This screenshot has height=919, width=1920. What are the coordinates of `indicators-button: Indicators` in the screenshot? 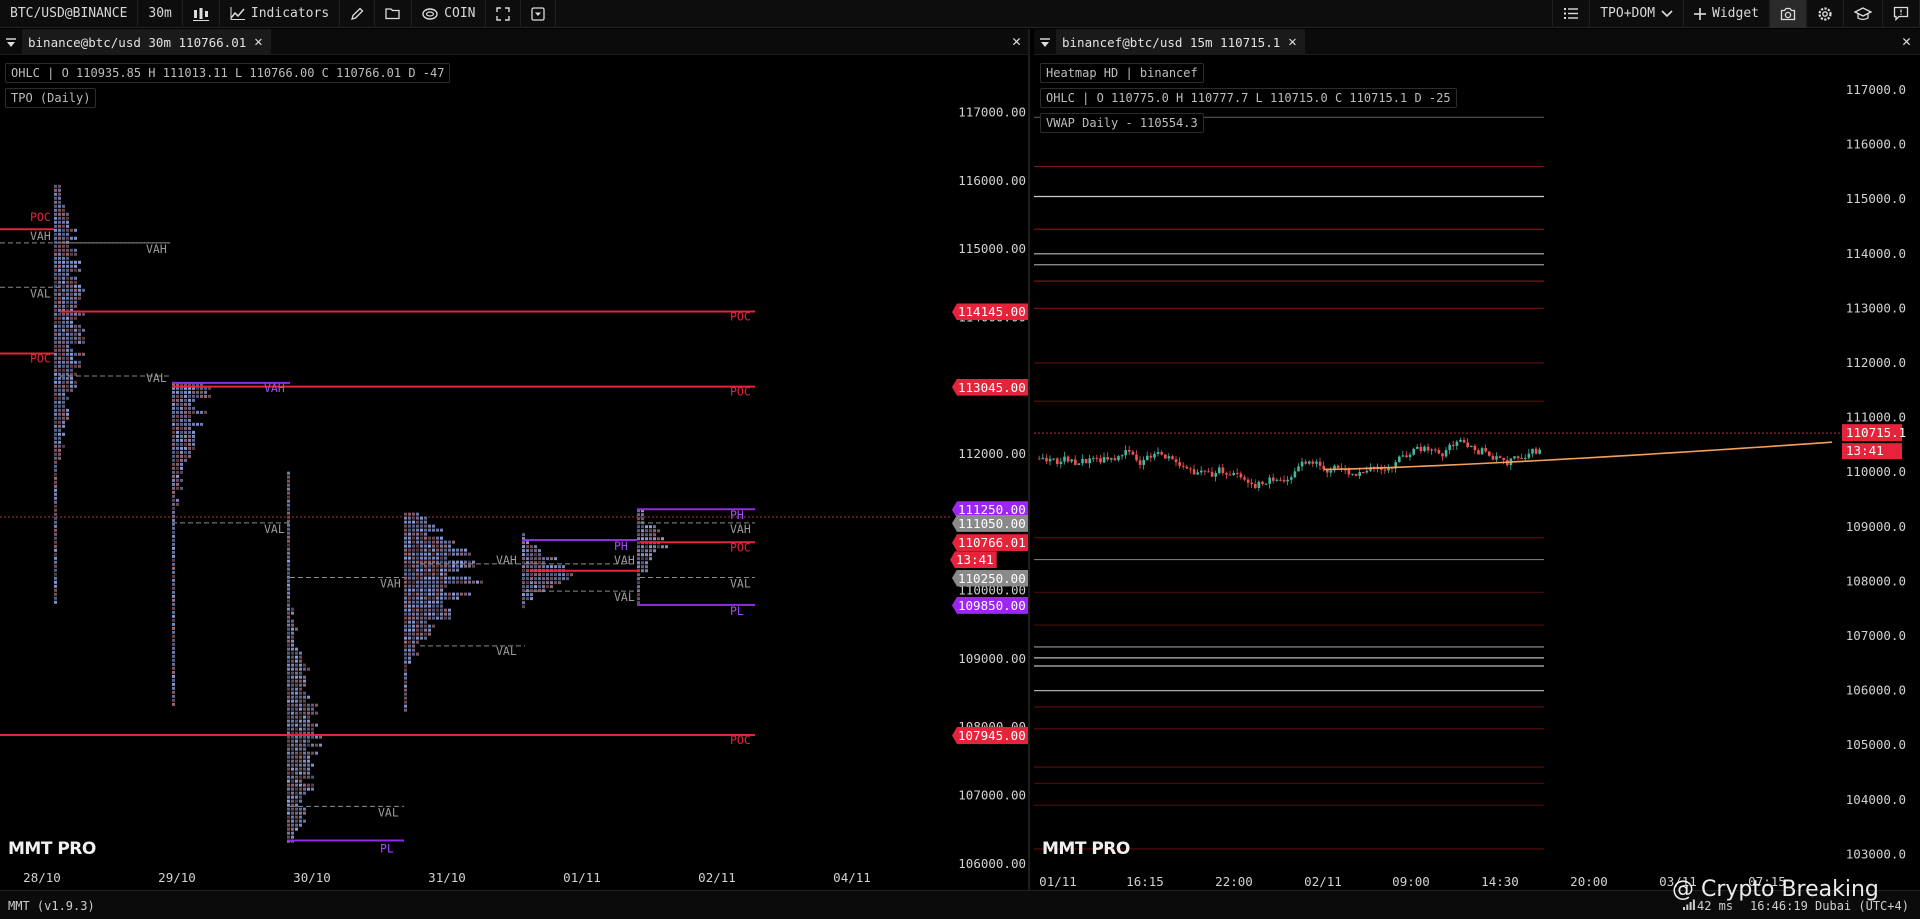 It's located at (280, 14).